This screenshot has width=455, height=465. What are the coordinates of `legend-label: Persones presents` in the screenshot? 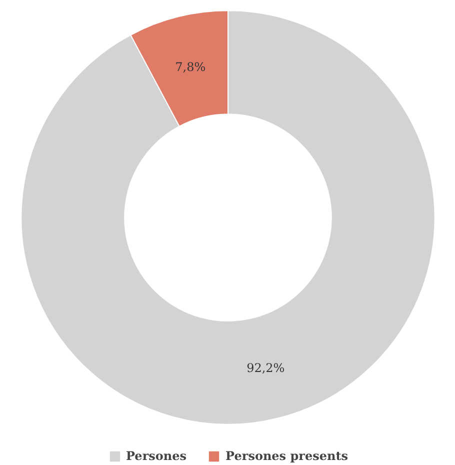 It's located at (287, 456).